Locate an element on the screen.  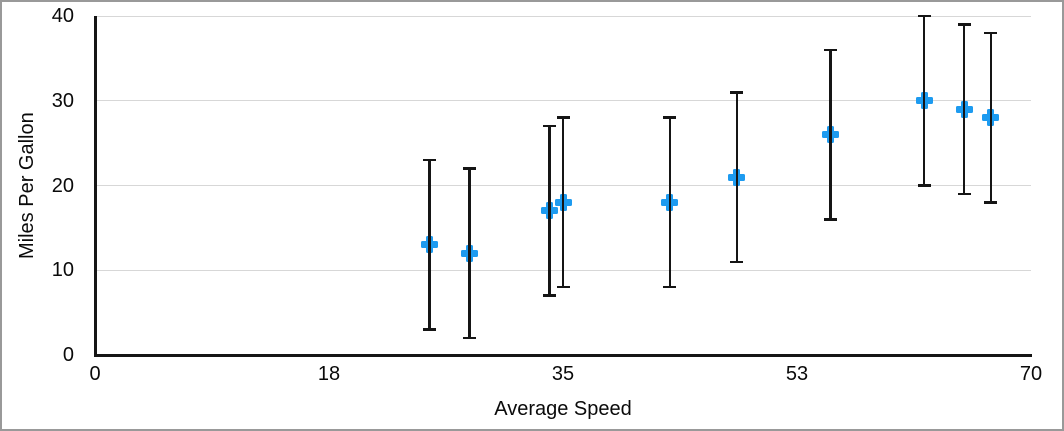
y-tick-label: 0 is located at coordinates (68, 355).